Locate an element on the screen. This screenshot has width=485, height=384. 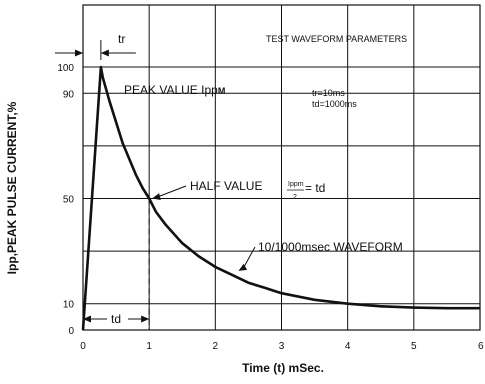
x-tick-label: 1 is located at coordinates (149, 346).